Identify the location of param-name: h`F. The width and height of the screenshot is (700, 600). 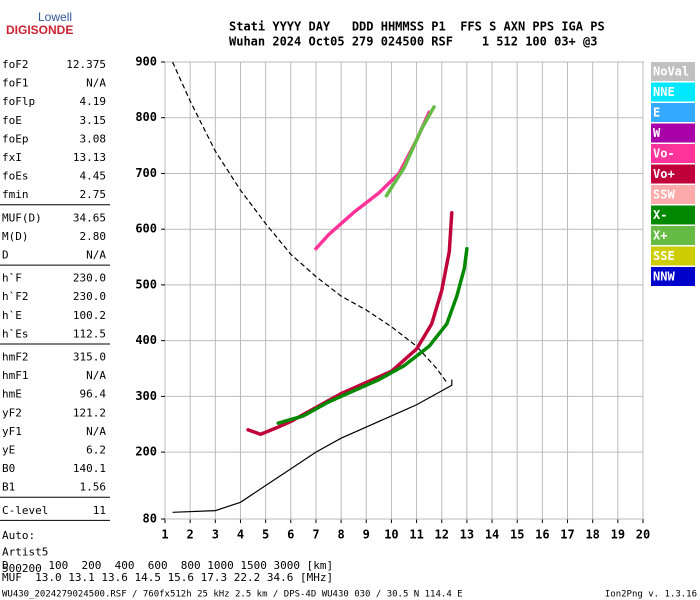
(12, 278).